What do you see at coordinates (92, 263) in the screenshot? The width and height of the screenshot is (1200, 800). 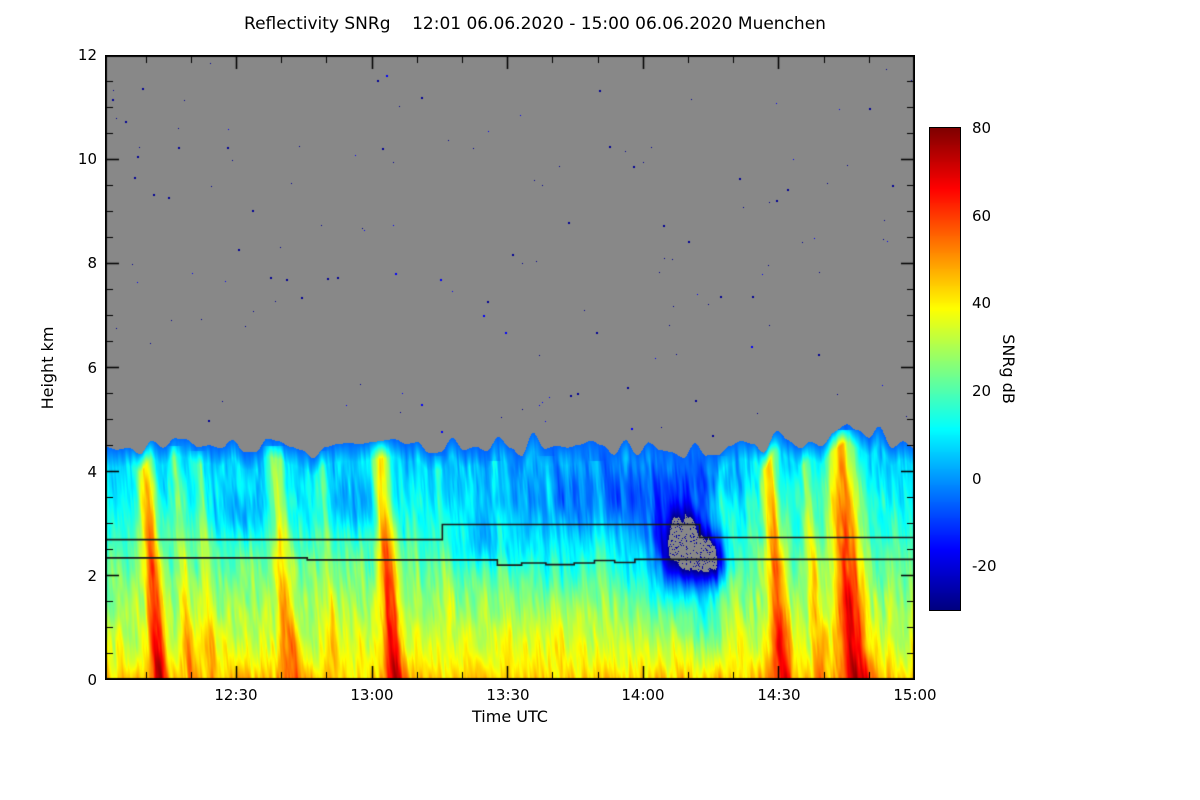 I see `y-tick-label: 8` at bounding box center [92, 263].